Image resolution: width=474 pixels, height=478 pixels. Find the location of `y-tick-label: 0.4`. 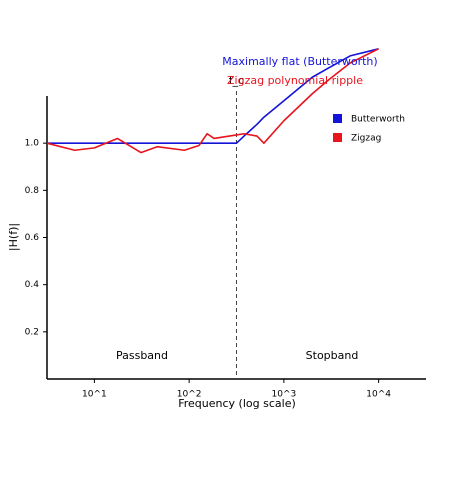

y-tick-label: 0.4 is located at coordinates (32, 285).